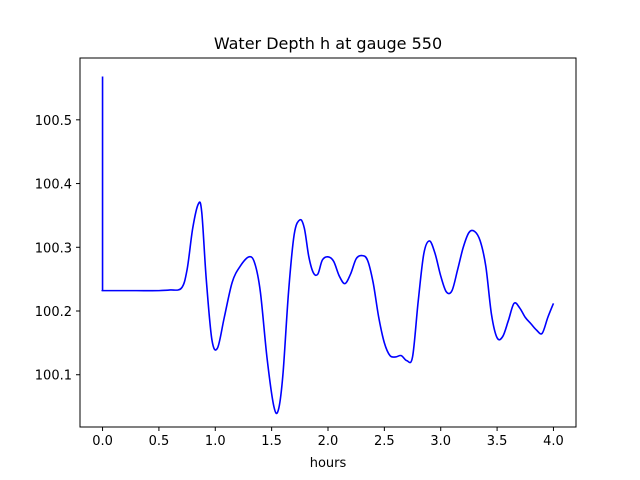 This screenshot has height=480, width=640. I want to click on x-tick-label: 1.0, so click(215, 441).